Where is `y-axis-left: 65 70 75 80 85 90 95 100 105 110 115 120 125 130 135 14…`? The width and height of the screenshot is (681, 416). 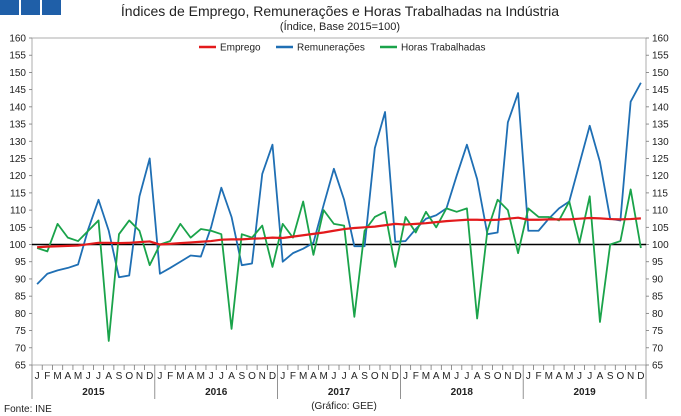
y-axis-left: 65 70 75 80 85 90 95 100 105 110 115 120 125 130 135 14… is located at coordinates (20, 203).